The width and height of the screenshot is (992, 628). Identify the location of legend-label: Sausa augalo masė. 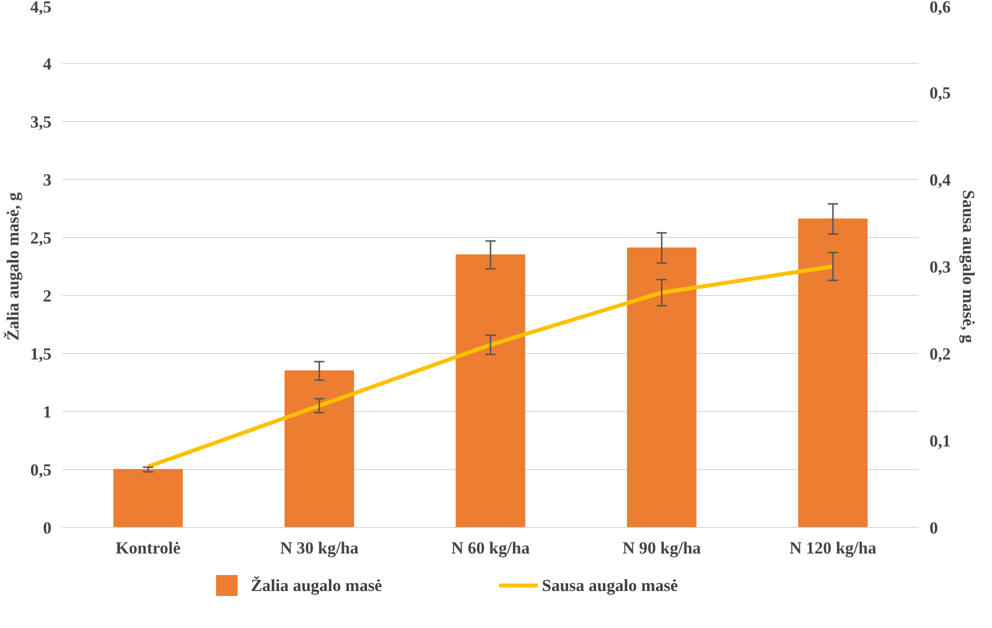
(610, 585).